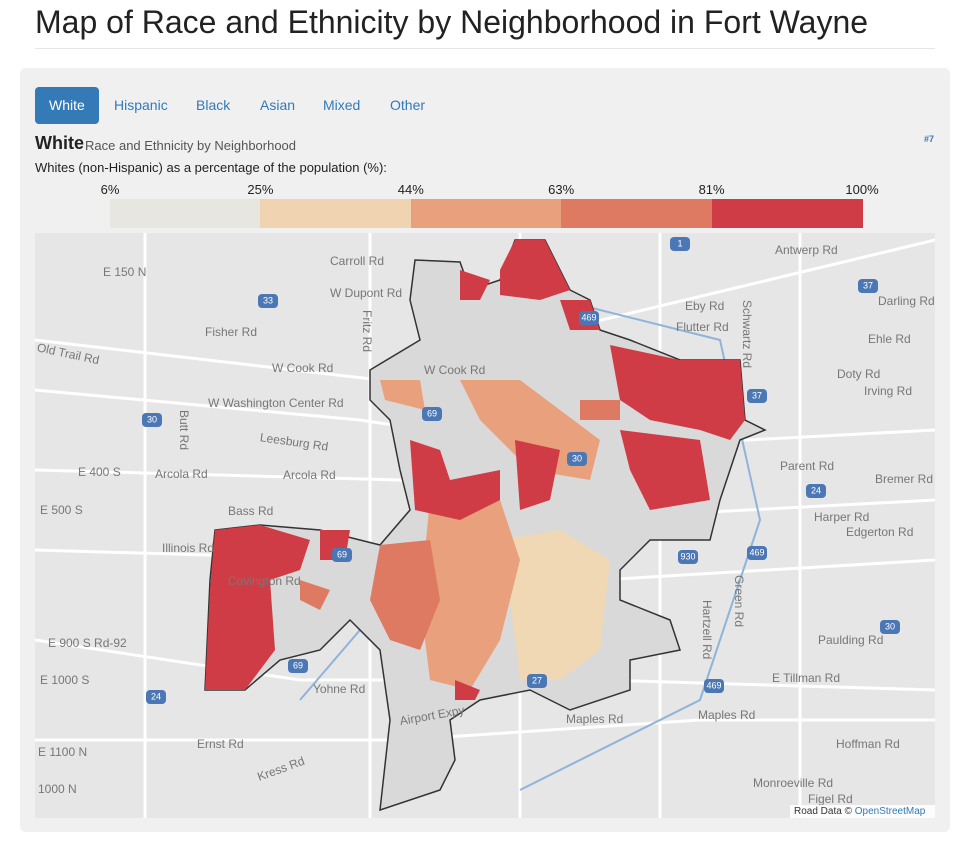 The image size is (960, 841). I want to click on street-label: Hoffman Rd, so click(868, 744).